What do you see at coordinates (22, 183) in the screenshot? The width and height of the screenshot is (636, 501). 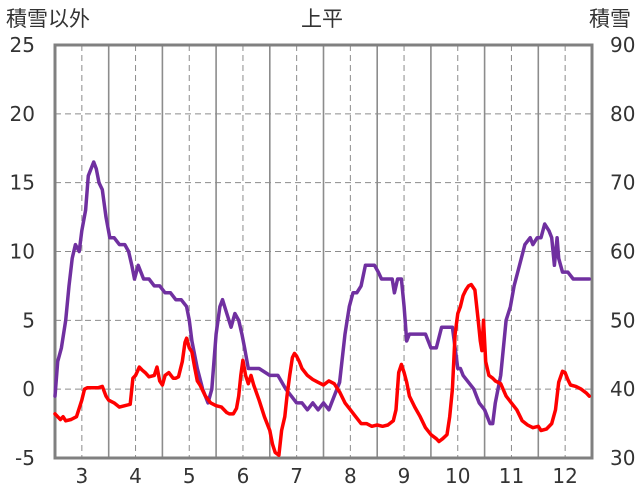 I see `left-tick-label: 15` at bounding box center [22, 183].